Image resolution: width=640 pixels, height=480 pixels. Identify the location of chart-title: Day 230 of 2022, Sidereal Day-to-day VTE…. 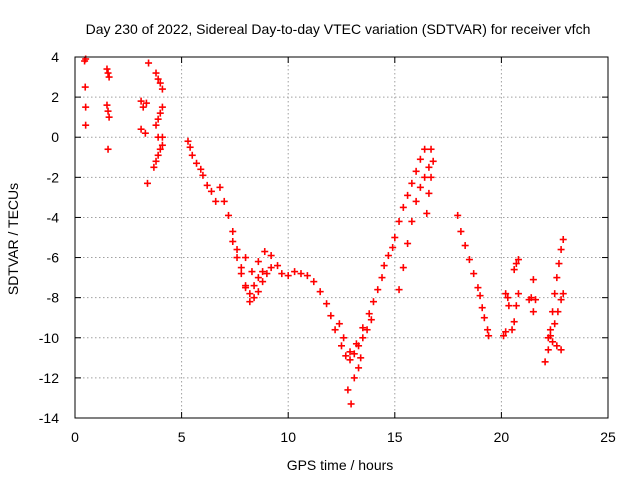
(338, 29).